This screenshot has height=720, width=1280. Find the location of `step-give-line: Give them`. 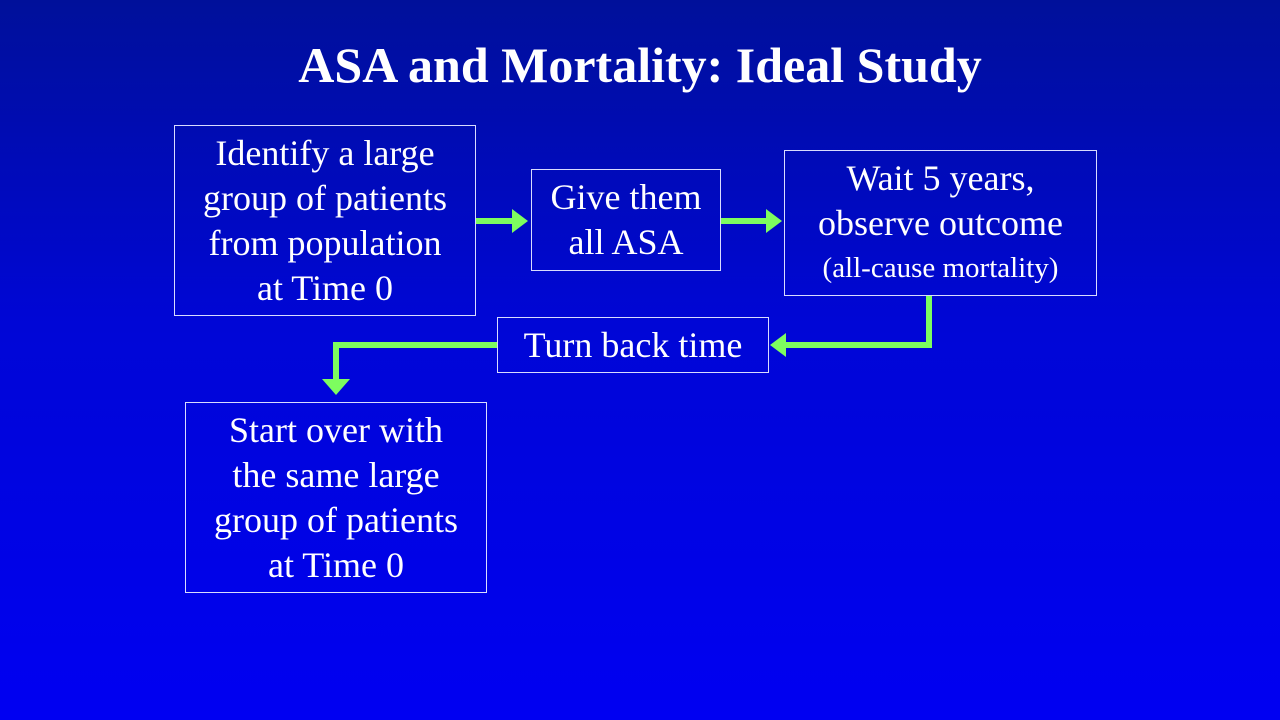

step-give-line: Give them is located at coordinates (626, 197).